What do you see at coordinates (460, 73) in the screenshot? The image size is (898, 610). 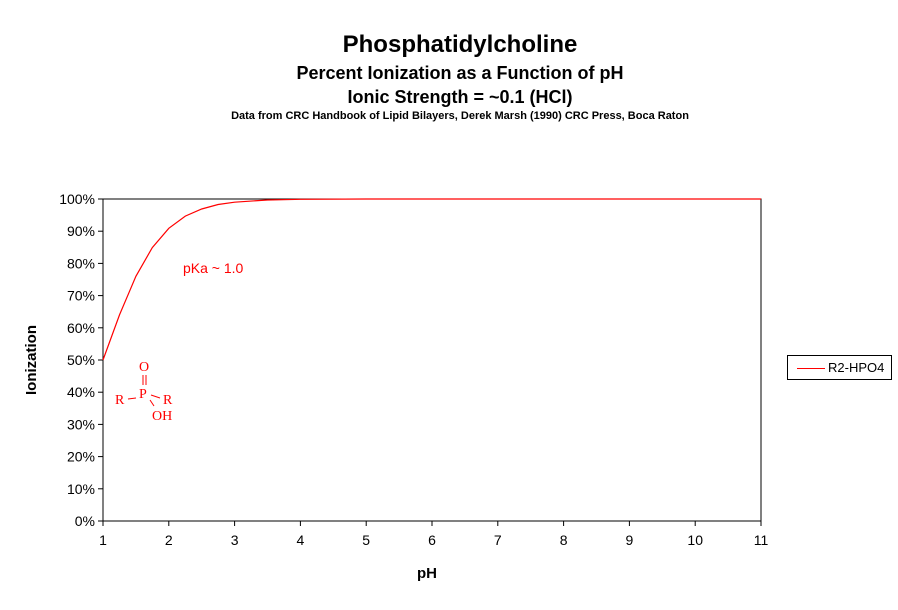 I see `chart-subtitle-1: Percent Ionization as a Function of pH` at bounding box center [460, 73].